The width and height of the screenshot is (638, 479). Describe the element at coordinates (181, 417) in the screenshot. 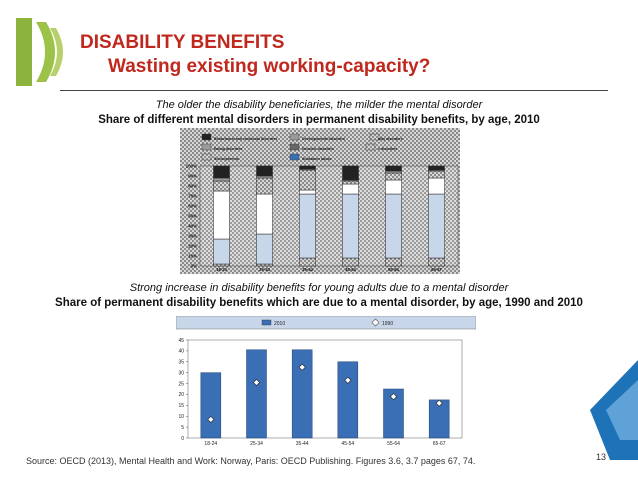

I see `y-tick-label: 10` at that location.